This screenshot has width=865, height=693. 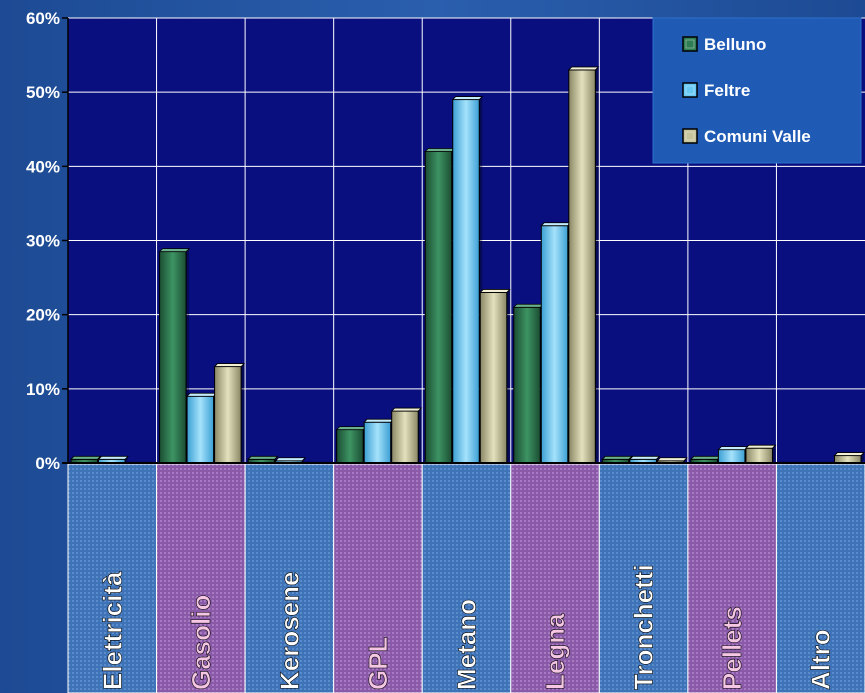 What do you see at coordinates (289, 631) in the screenshot?
I see `x-category-label: Kerosene` at bounding box center [289, 631].